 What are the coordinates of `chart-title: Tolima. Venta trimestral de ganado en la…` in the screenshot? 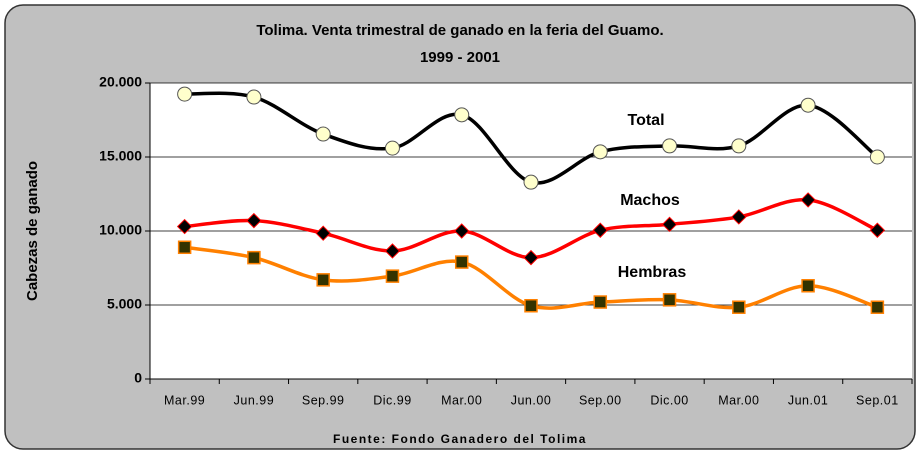 It's located at (459, 30).